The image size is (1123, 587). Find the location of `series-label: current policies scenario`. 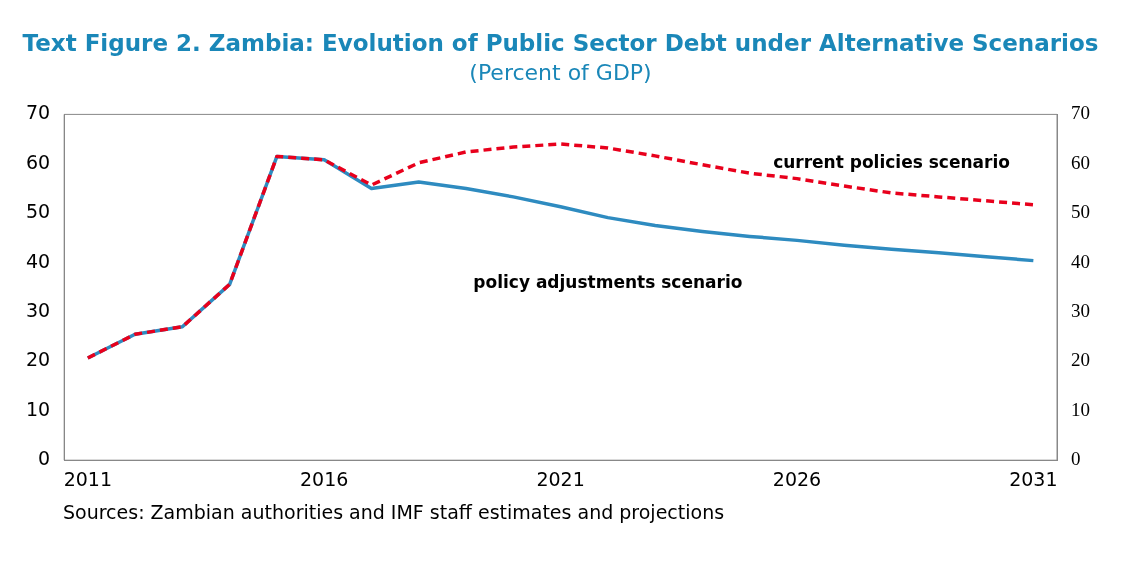

series-label: current policies scenario is located at coordinates (891, 161).